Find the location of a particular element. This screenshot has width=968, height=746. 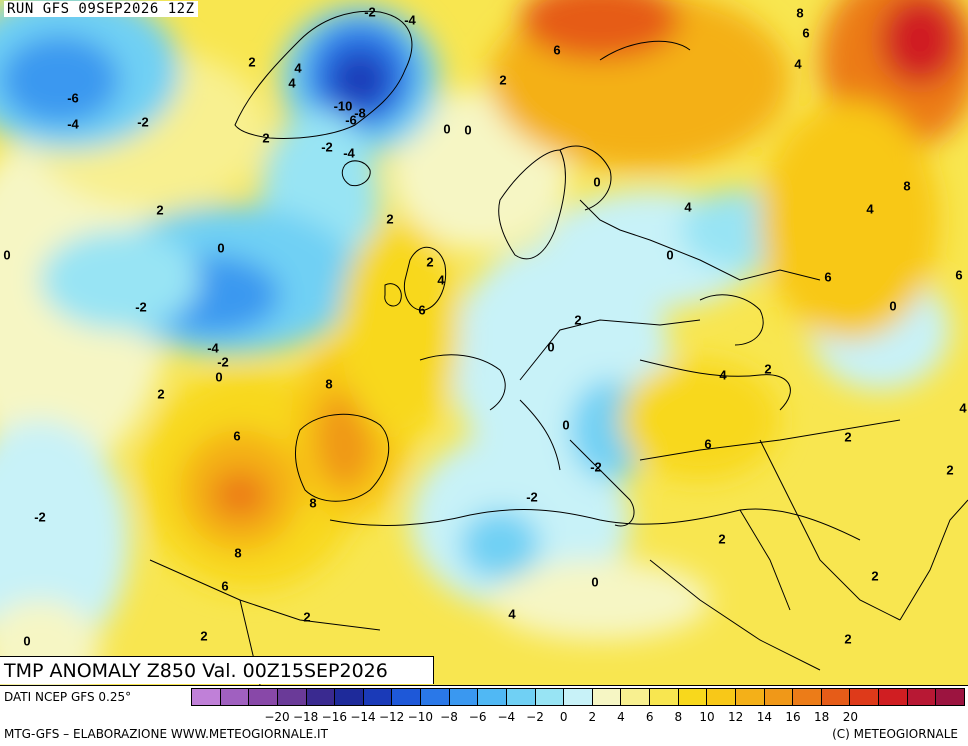

color-scale-bar is located at coordinates (578, 697).